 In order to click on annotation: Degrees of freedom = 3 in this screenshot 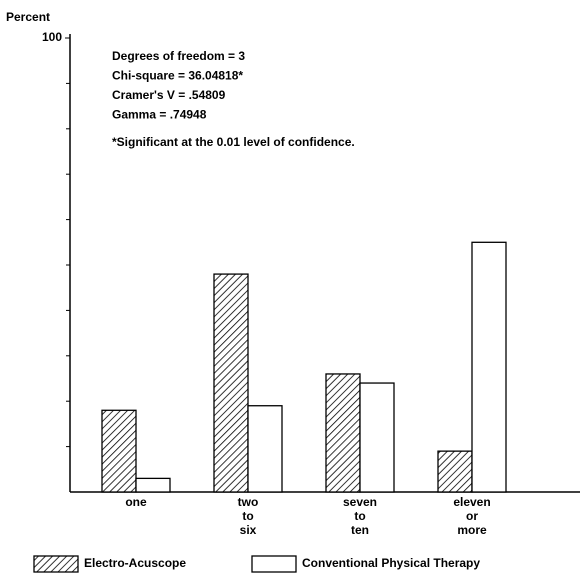, I will do `click(178, 56)`.